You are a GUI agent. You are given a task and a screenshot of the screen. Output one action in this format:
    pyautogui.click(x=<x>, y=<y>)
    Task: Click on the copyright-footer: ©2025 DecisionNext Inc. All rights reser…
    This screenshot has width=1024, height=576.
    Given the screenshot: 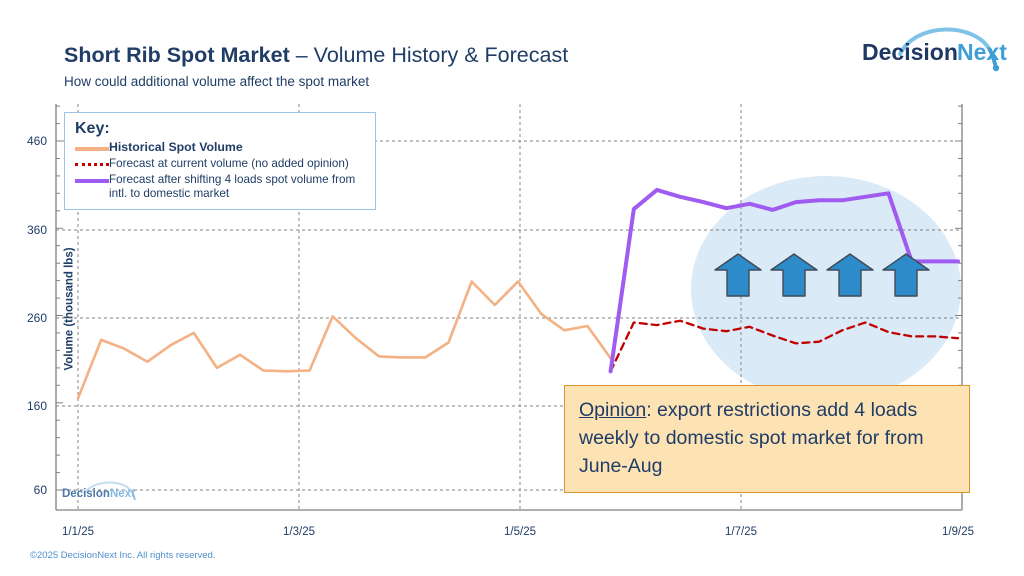 What is the action you would take?
    pyautogui.click(x=123, y=555)
    